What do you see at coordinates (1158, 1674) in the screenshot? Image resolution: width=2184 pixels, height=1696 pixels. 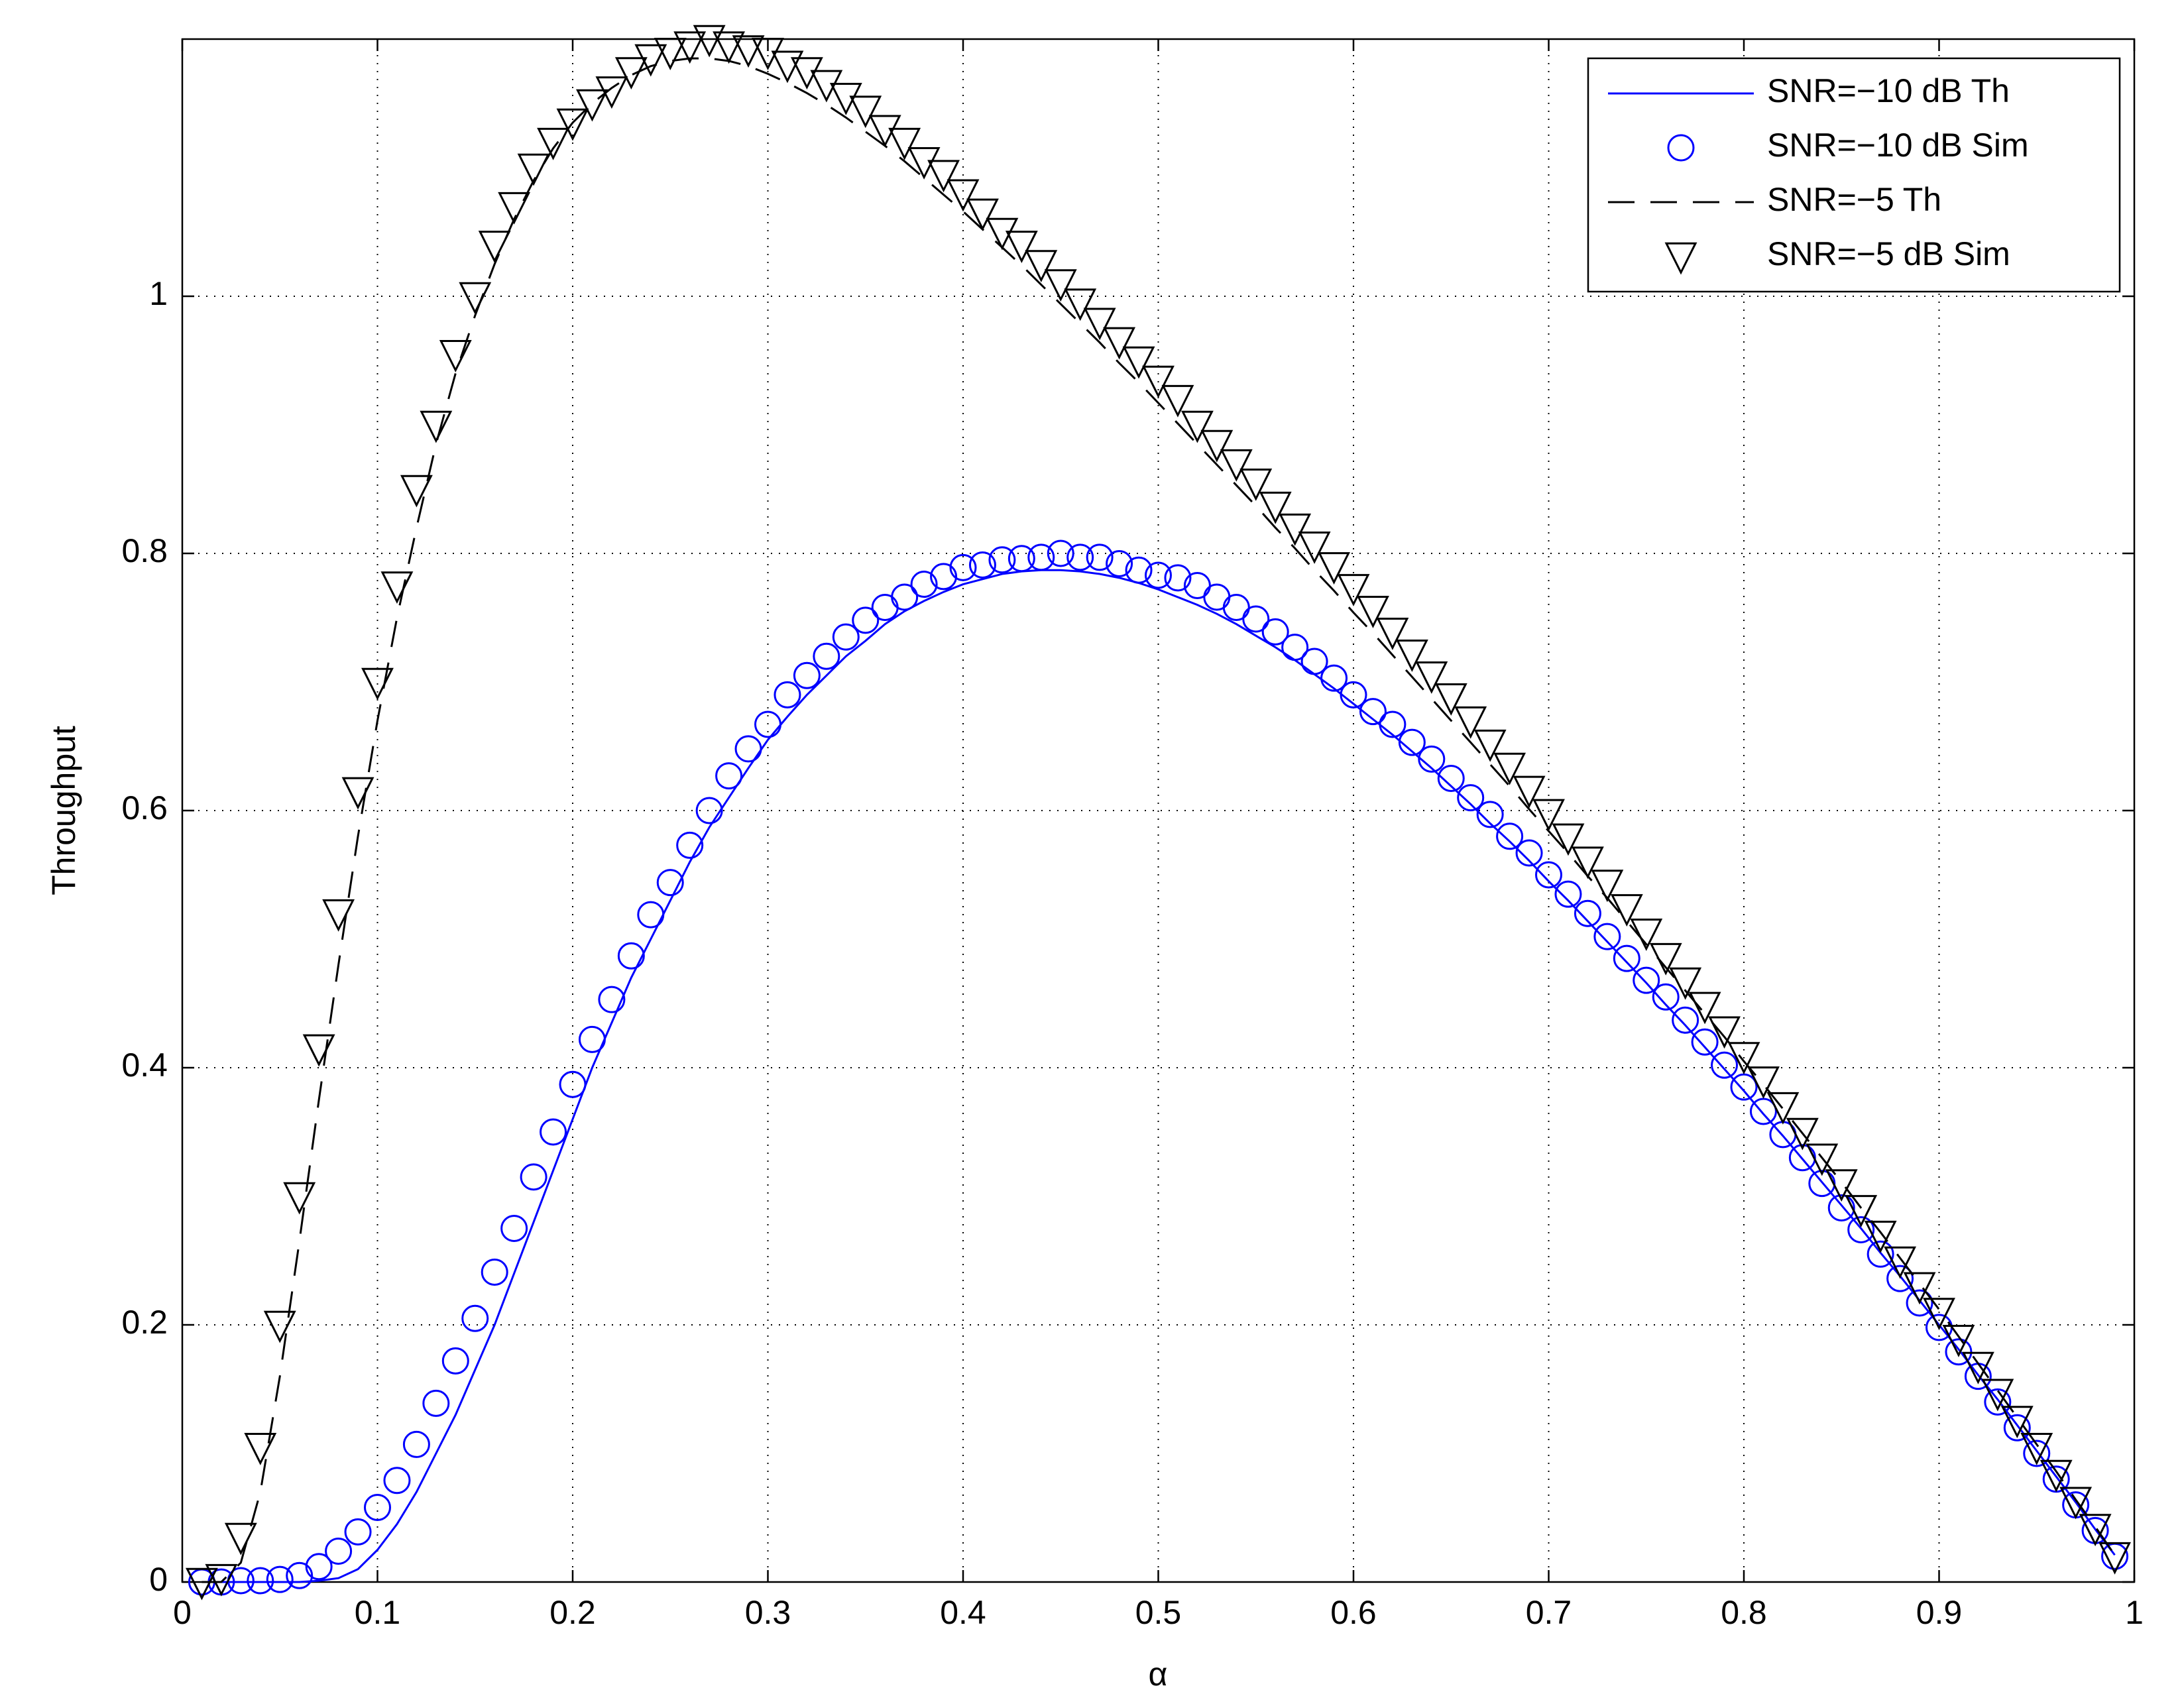 I see `x-axis-label: α` at bounding box center [1158, 1674].